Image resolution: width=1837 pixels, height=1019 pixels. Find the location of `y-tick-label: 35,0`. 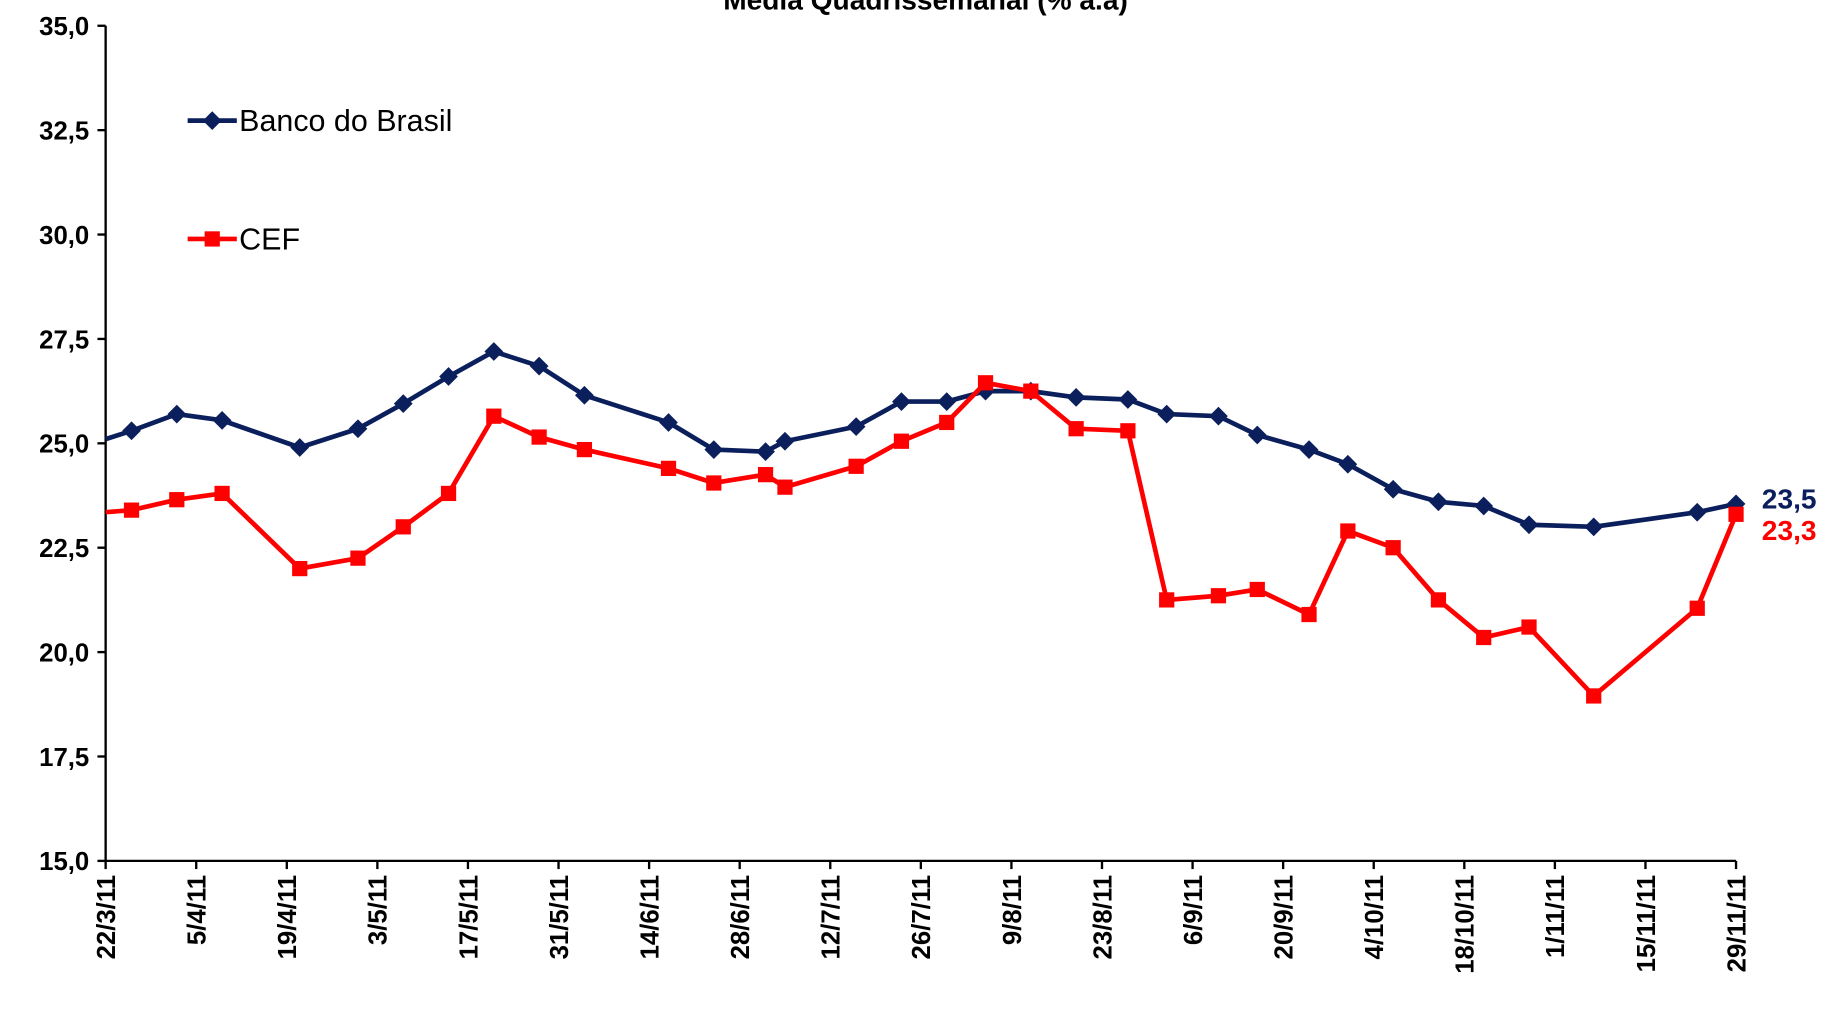

y-tick-label: 35,0 is located at coordinates (64, 27).